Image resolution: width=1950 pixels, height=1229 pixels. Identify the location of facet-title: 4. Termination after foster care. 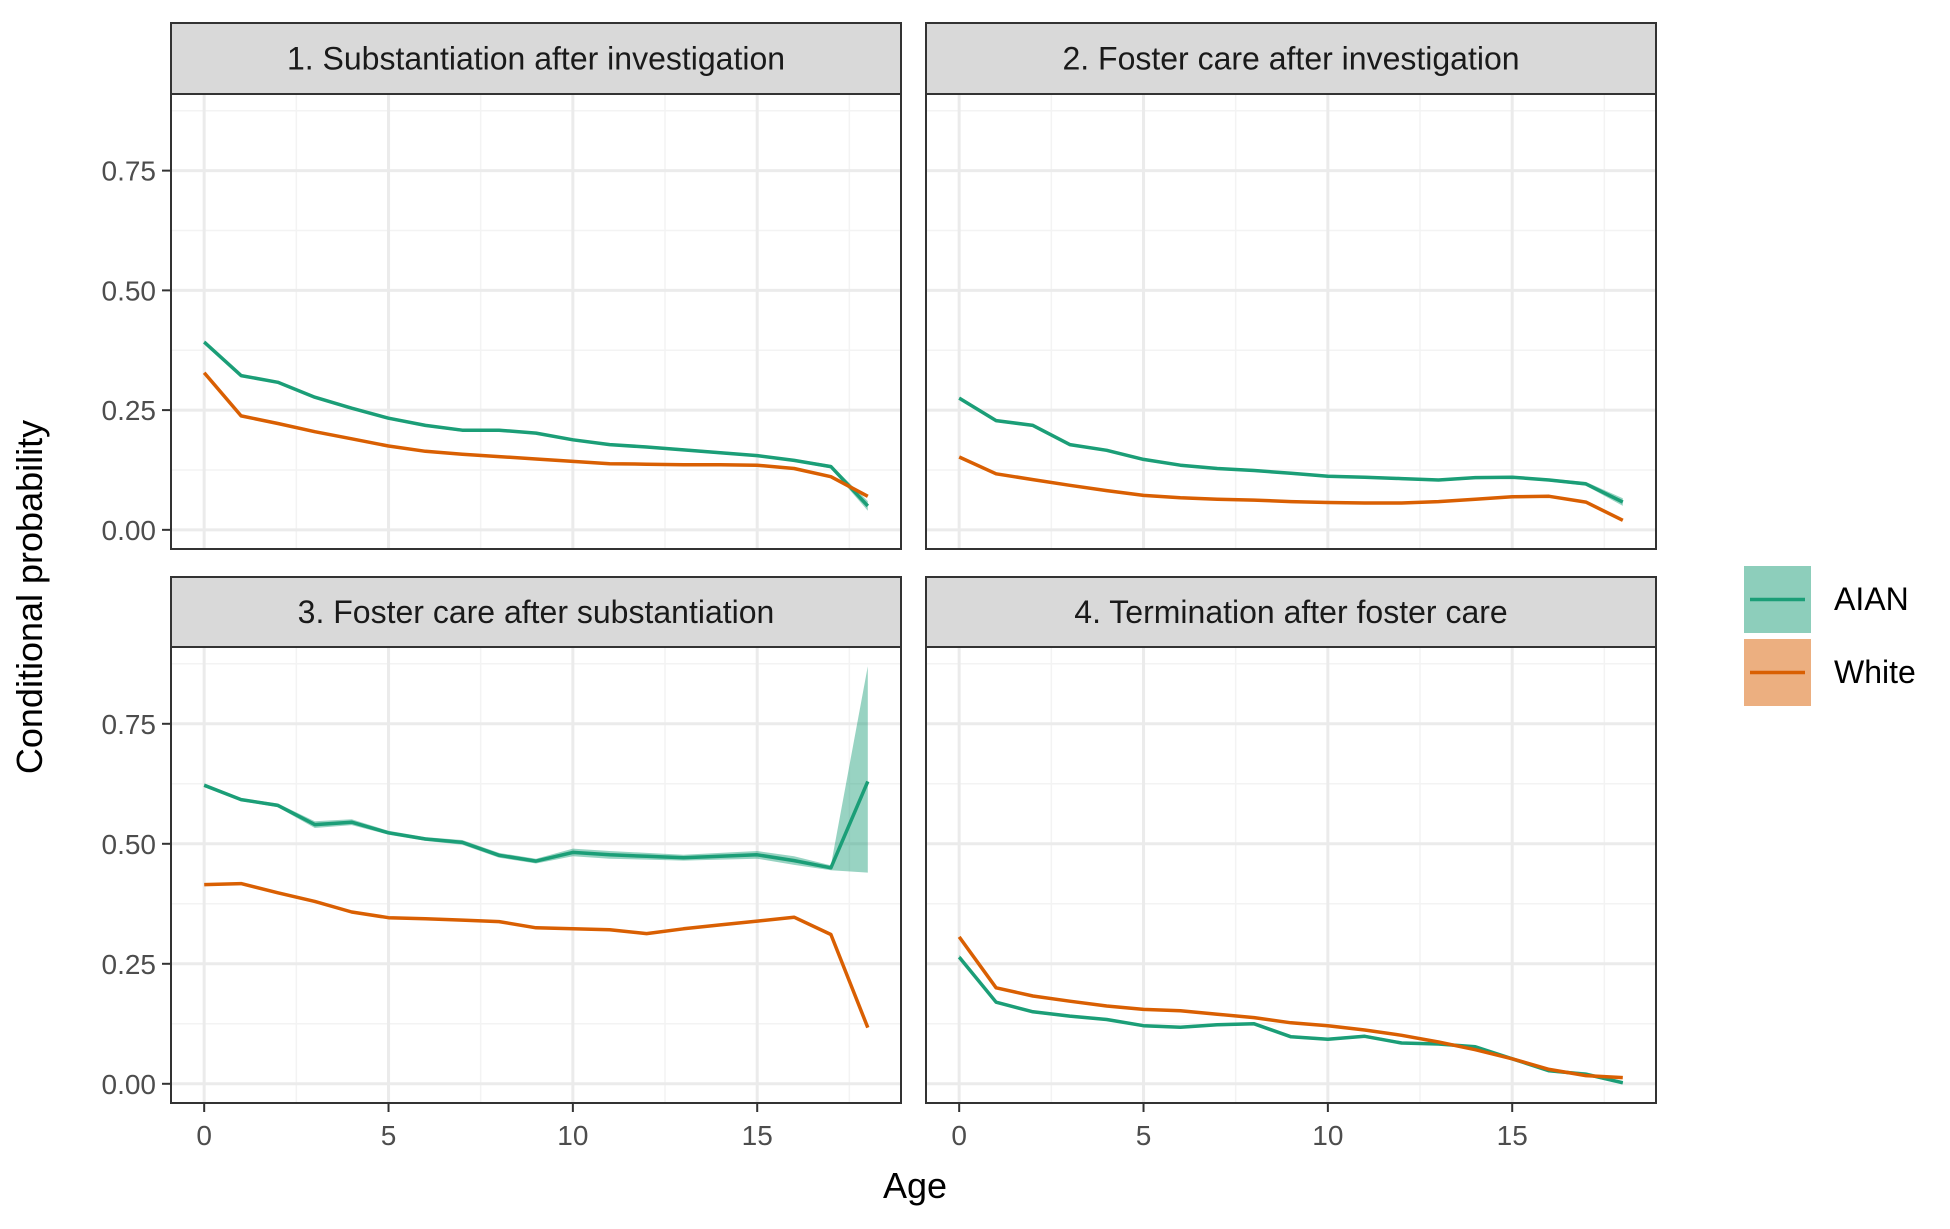
(1290, 612).